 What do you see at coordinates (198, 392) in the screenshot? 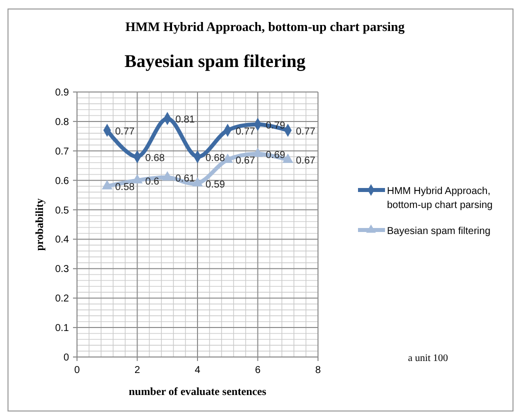
I see `x-axis-title: number of evaluate sentences` at bounding box center [198, 392].